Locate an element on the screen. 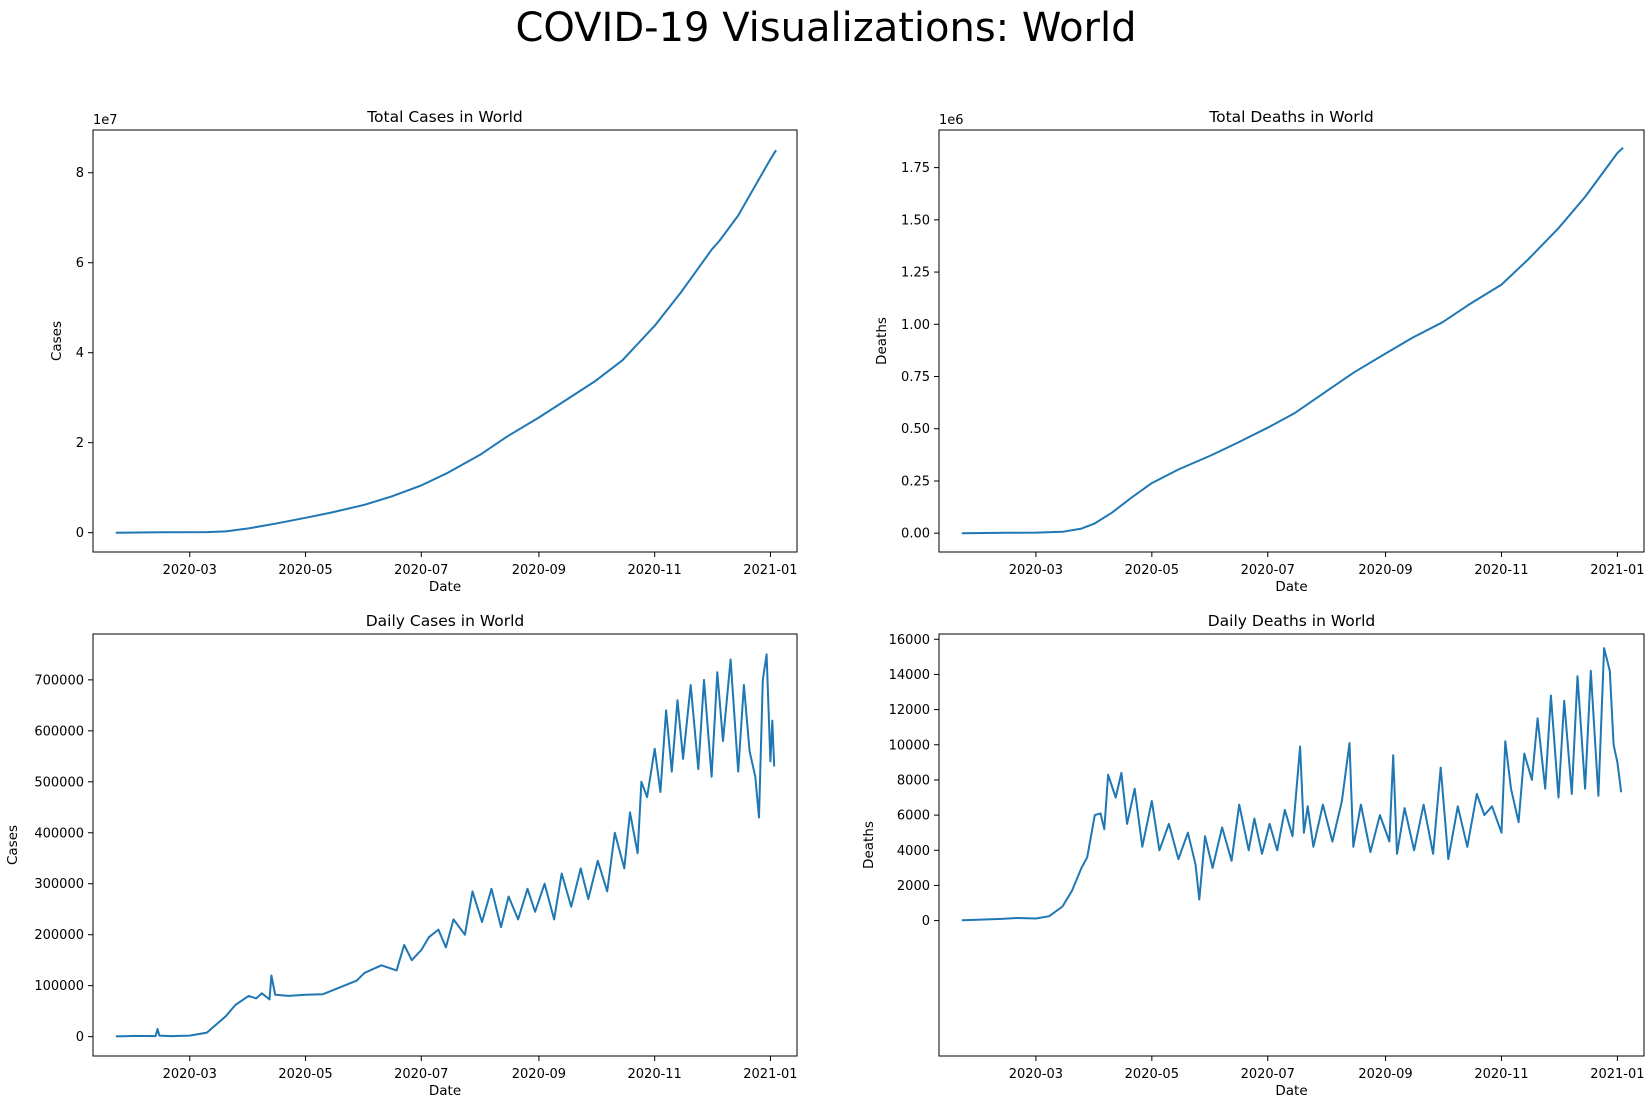 The width and height of the screenshot is (1652, 1107). figure-title: COVID-19 Visualizations: World is located at coordinates (826, 28).